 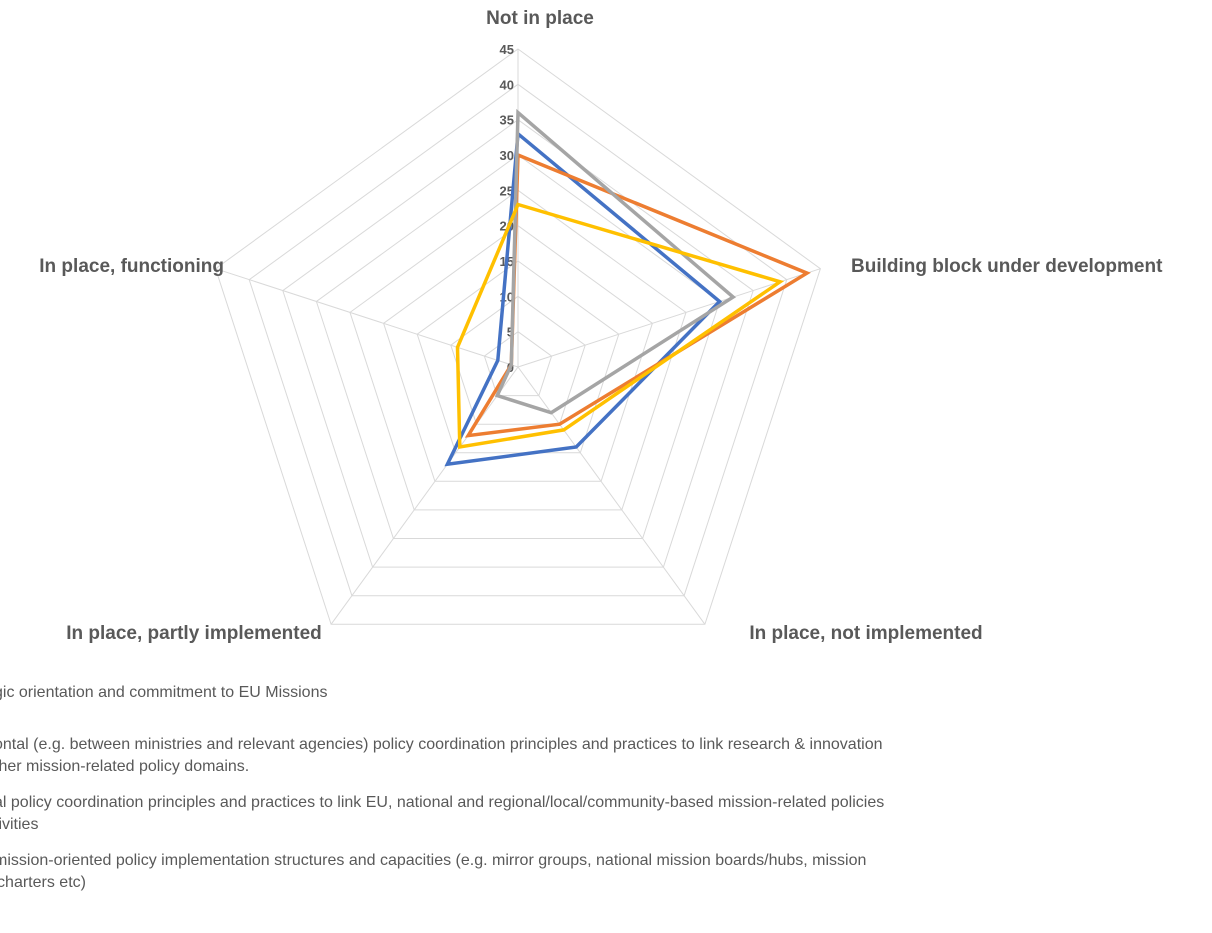 I want to click on tick-label-40: 40, so click(x=507, y=84).